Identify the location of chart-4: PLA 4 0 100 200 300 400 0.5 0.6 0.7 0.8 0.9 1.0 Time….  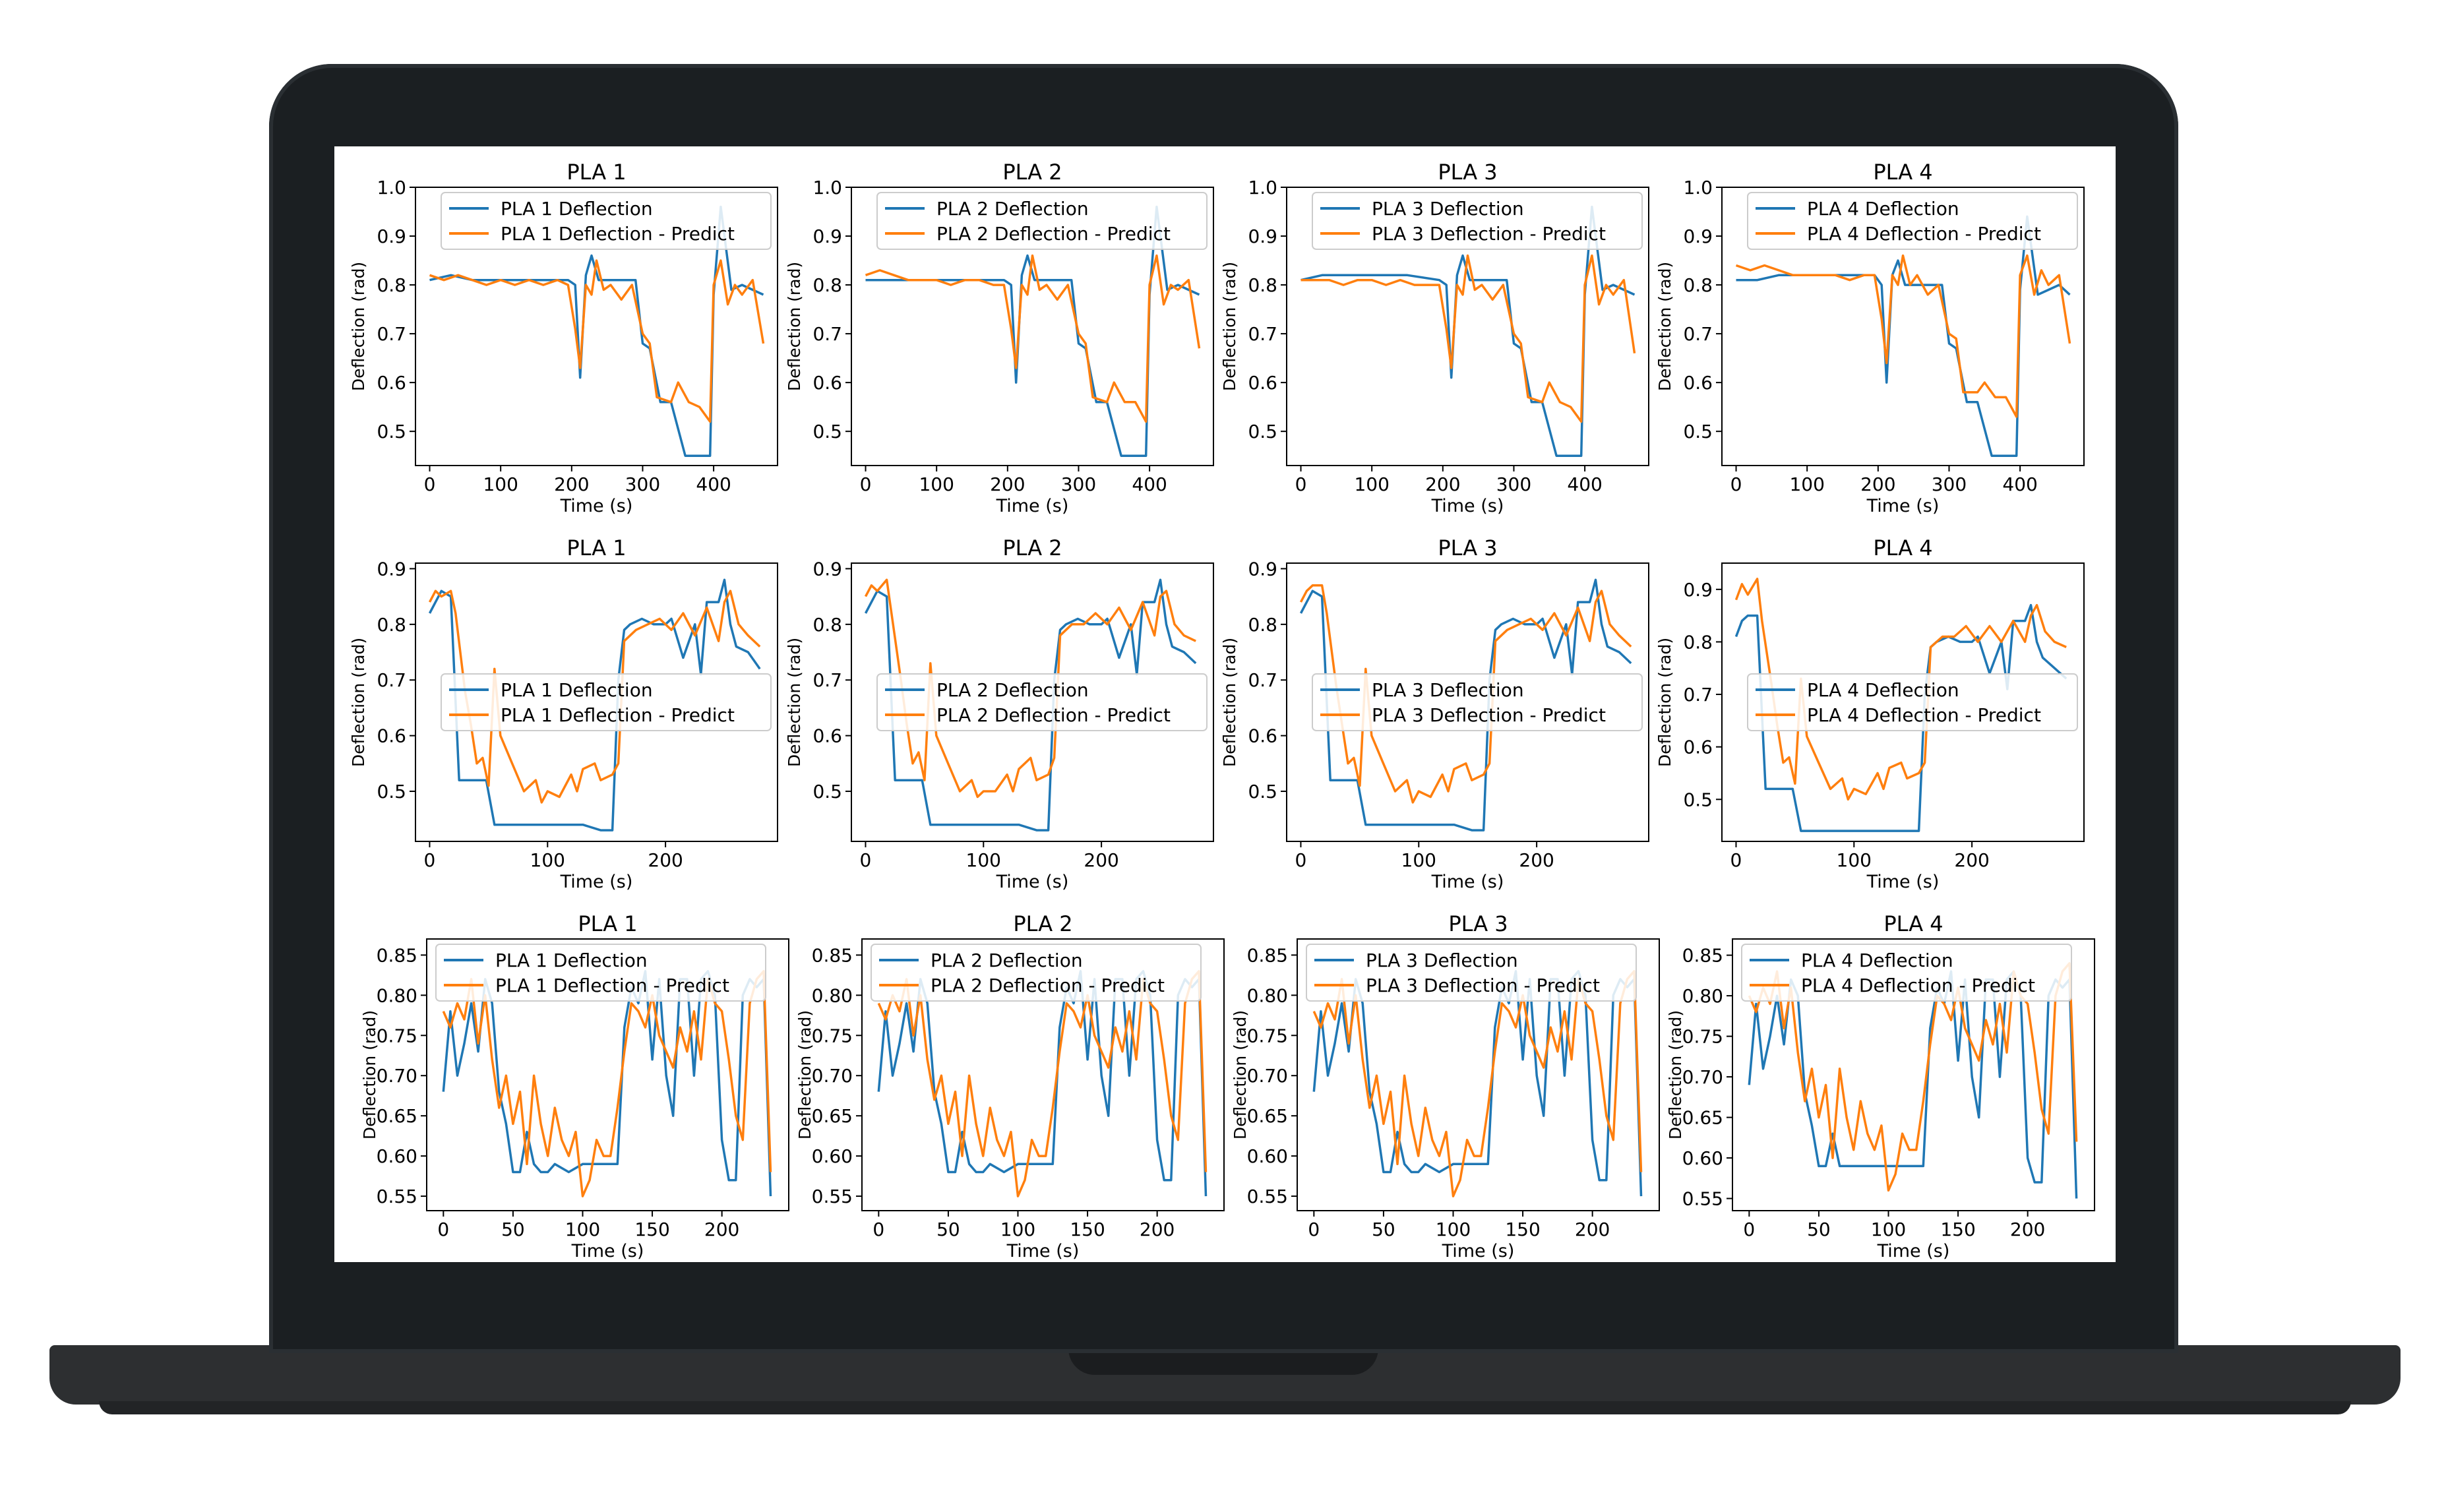
(1870, 338).